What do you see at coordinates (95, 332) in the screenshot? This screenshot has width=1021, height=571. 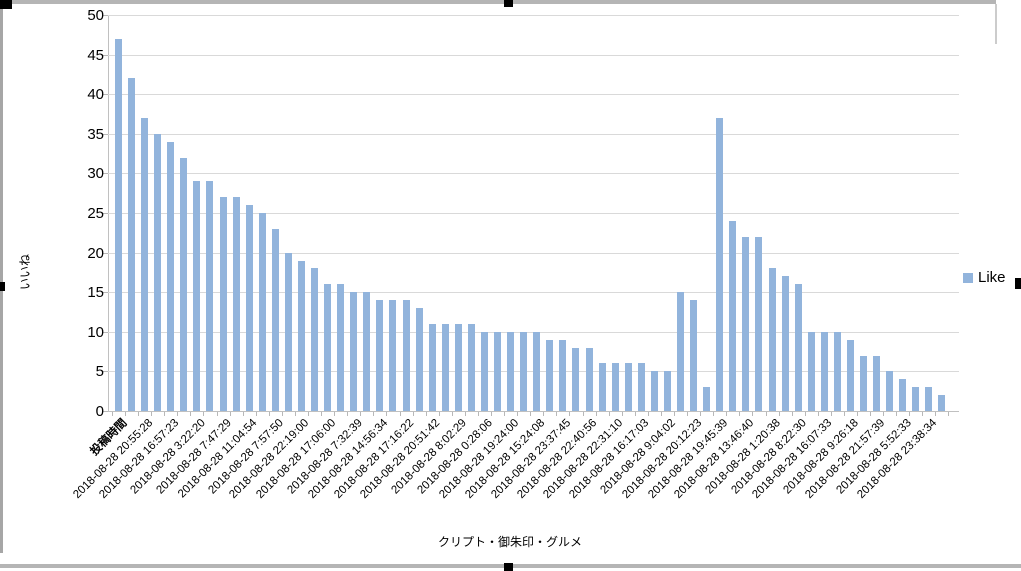 I see `y-axis-tick-label: 10` at bounding box center [95, 332].